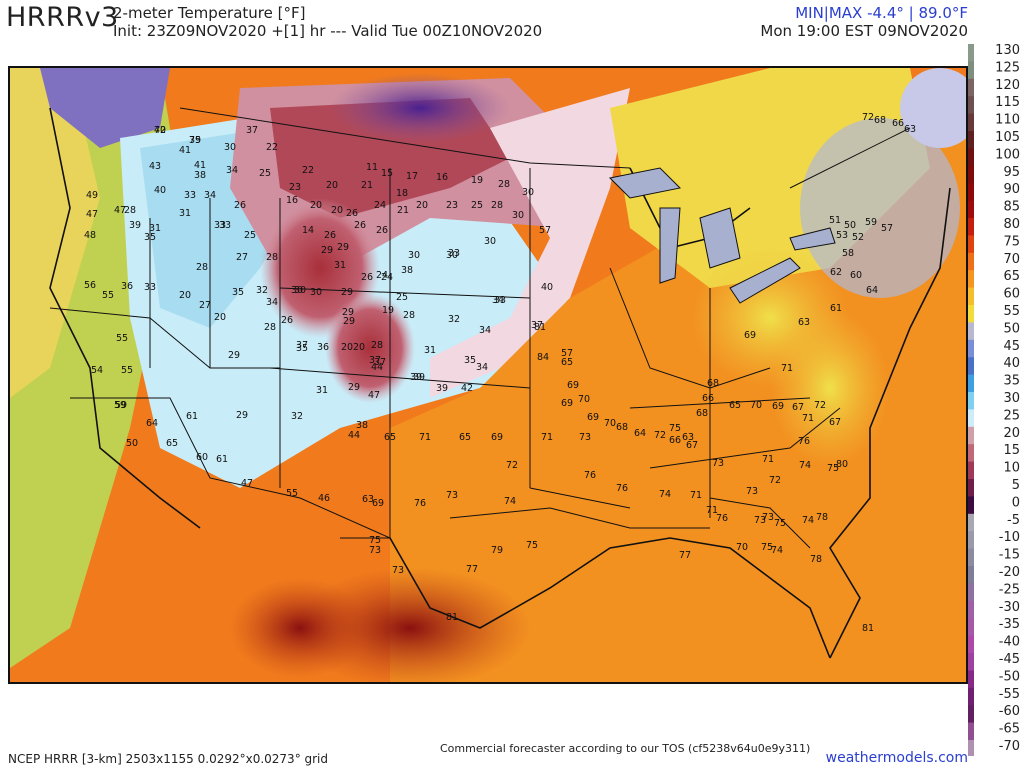  Describe the element at coordinates (848, 253) in the screenshot. I see `temperature-value: 58` at that location.